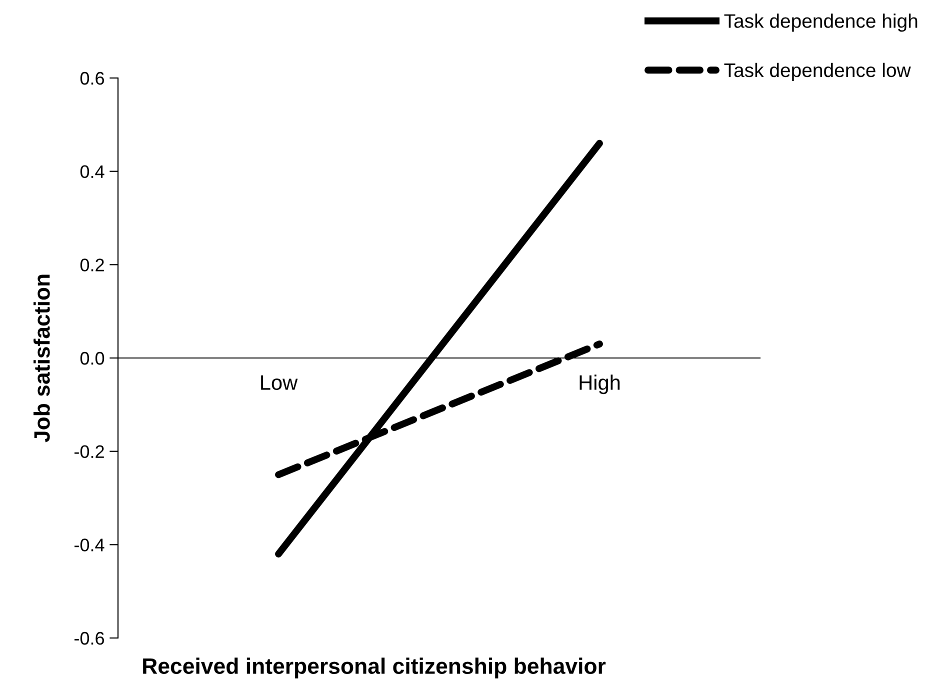 The image size is (932, 688). What do you see at coordinates (821, 23) in the screenshot?
I see `legend-label: Task dependence high` at bounding box center [821, 23].